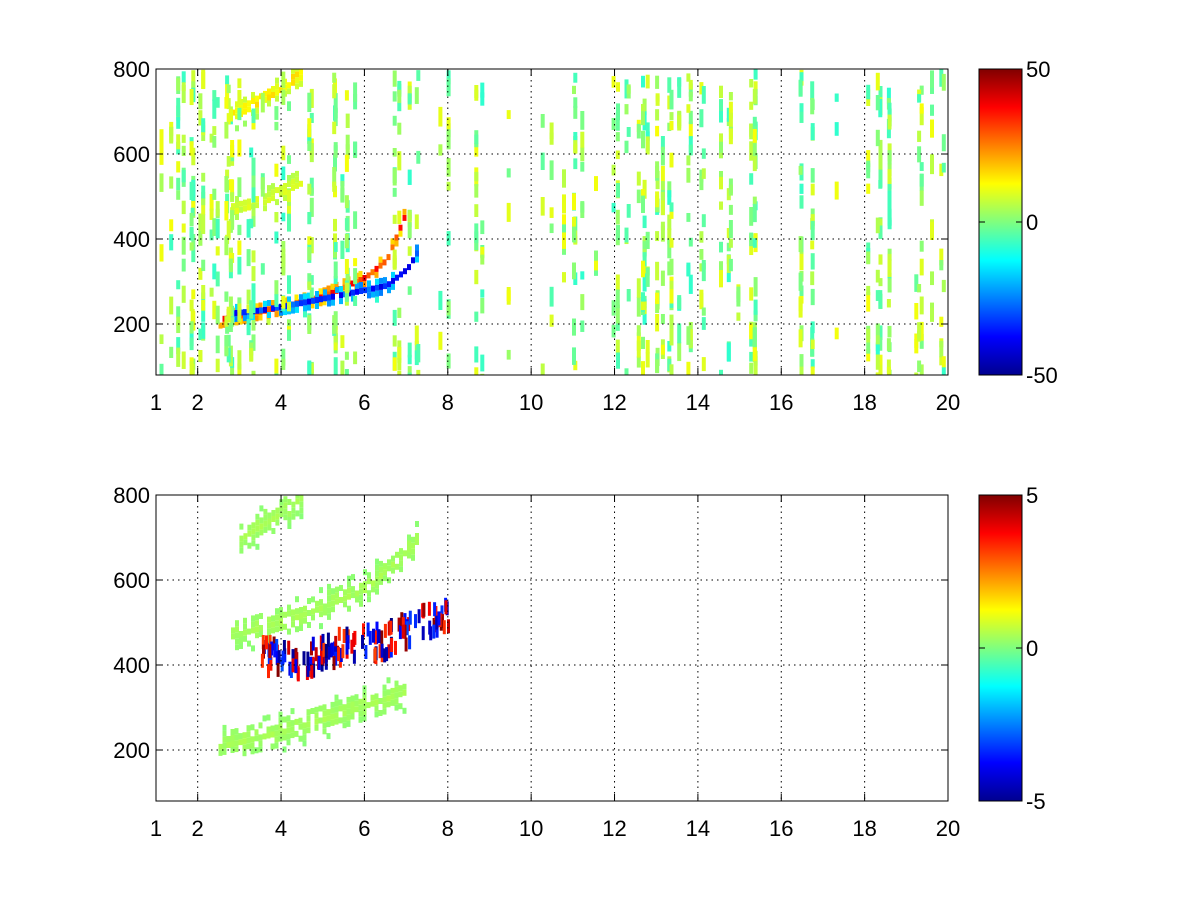  I want to click on x-tick-label: 4, so click(281, 402).